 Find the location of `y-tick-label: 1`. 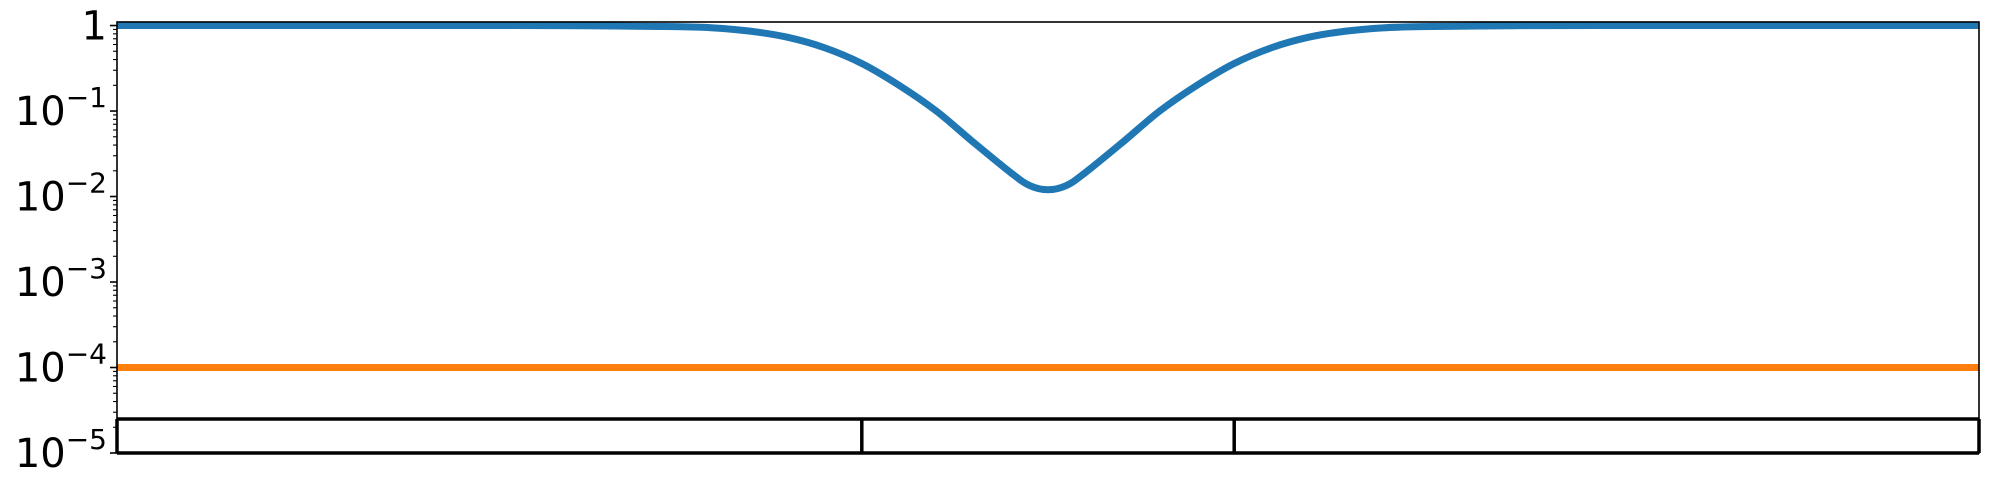

y-tick-label: 1 is located at coordinates (94, 27).